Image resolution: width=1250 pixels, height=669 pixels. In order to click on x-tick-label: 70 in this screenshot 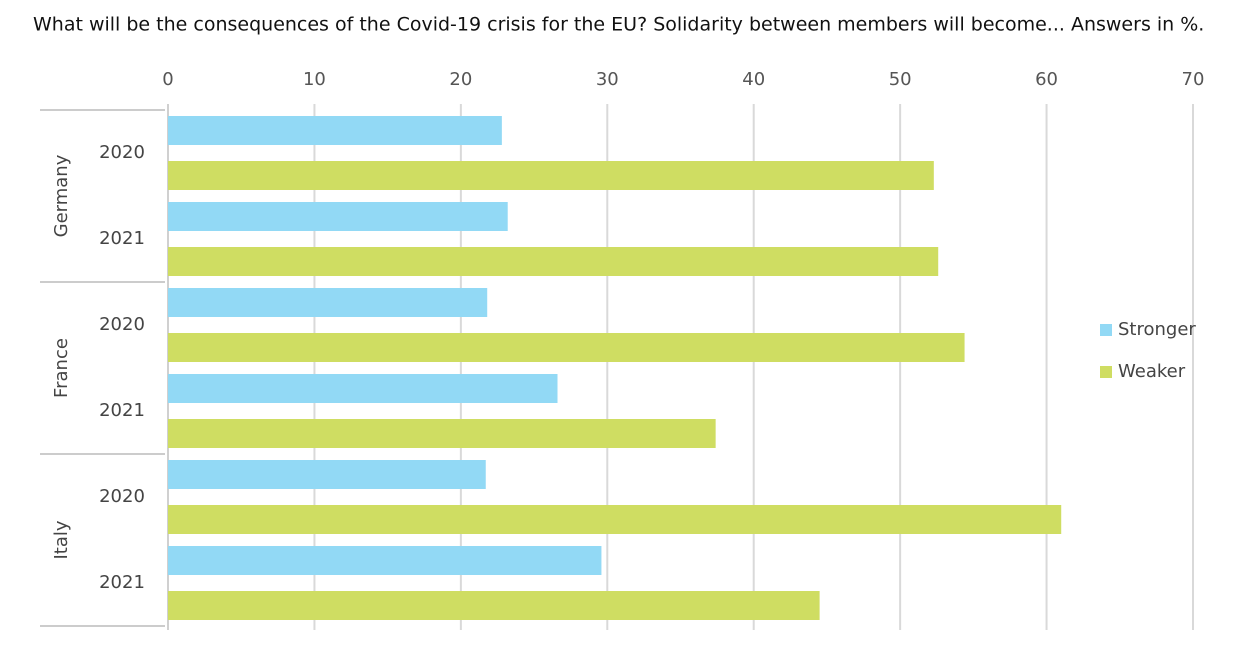, I will do `click(1193, 79)`.